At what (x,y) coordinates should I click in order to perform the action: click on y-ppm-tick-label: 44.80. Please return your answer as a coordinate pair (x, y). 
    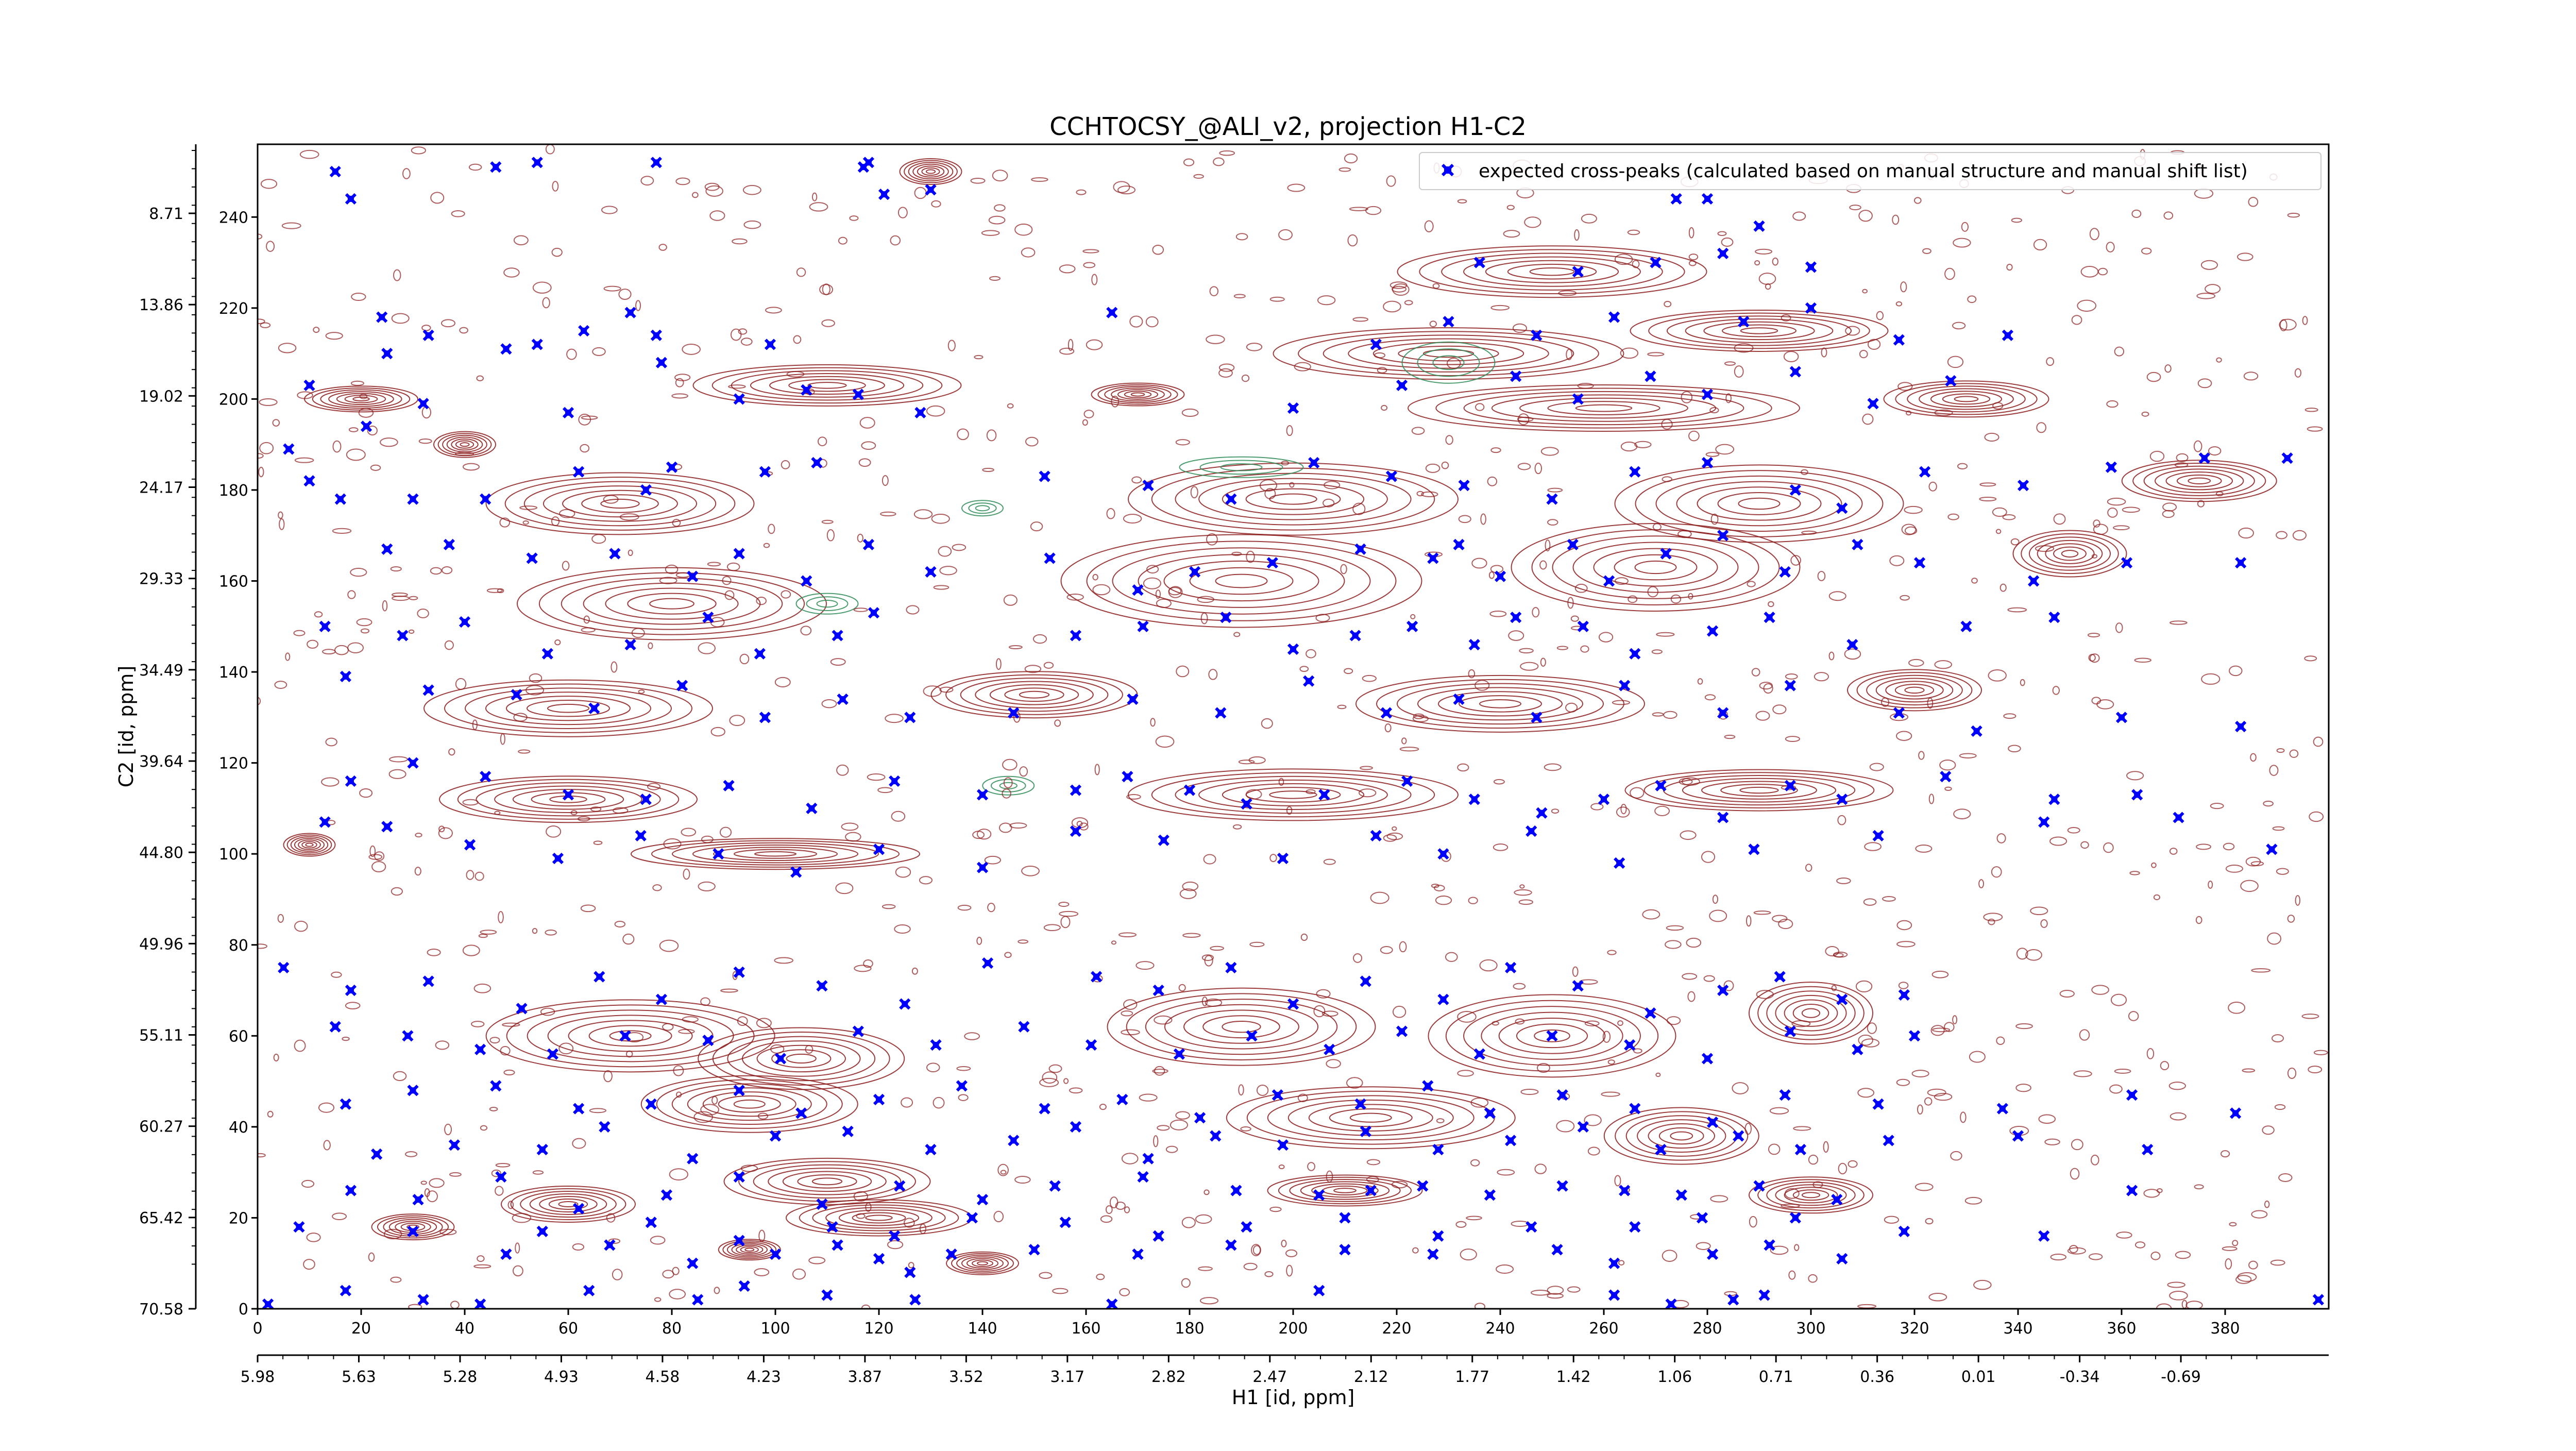
    Looking at the image, I should click on (161, 853).